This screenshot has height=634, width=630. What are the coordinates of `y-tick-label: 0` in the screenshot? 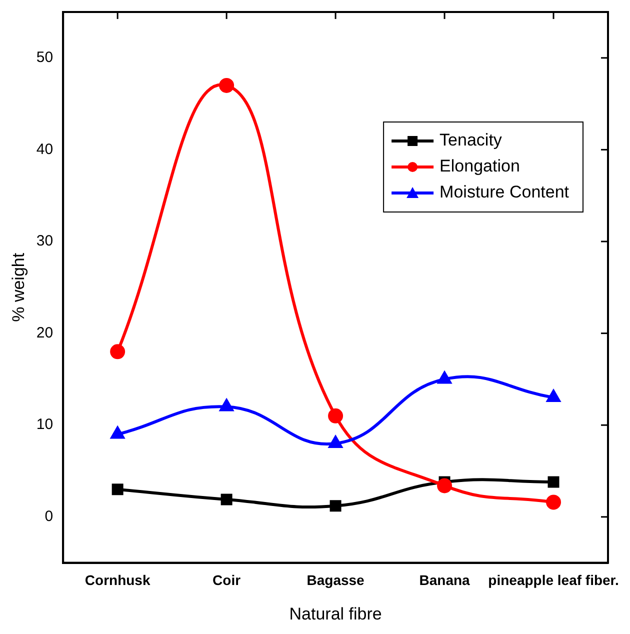 It's located at (49, 517).